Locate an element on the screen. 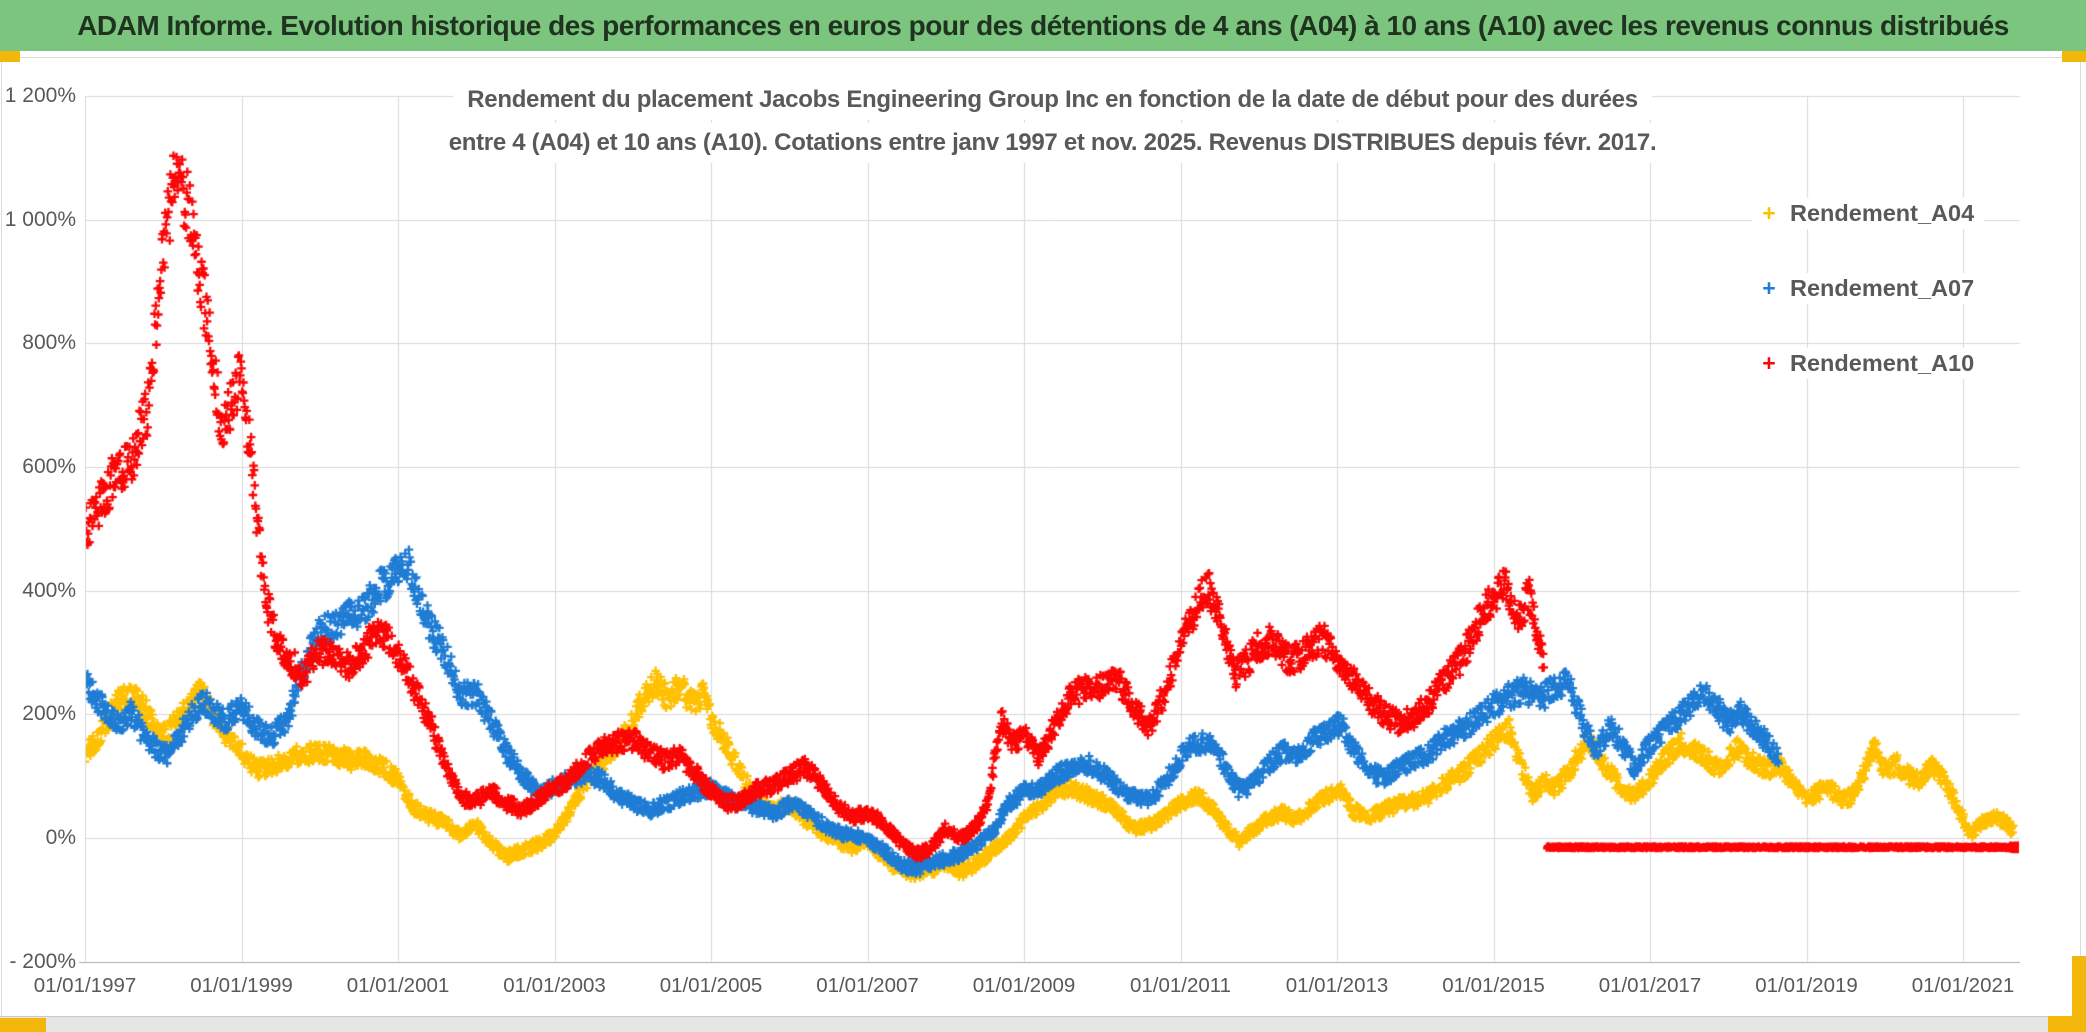 This screenshot has width=2086, height=1032. x-tick: 01/01/2015 is located at coordinates (1493, 985).